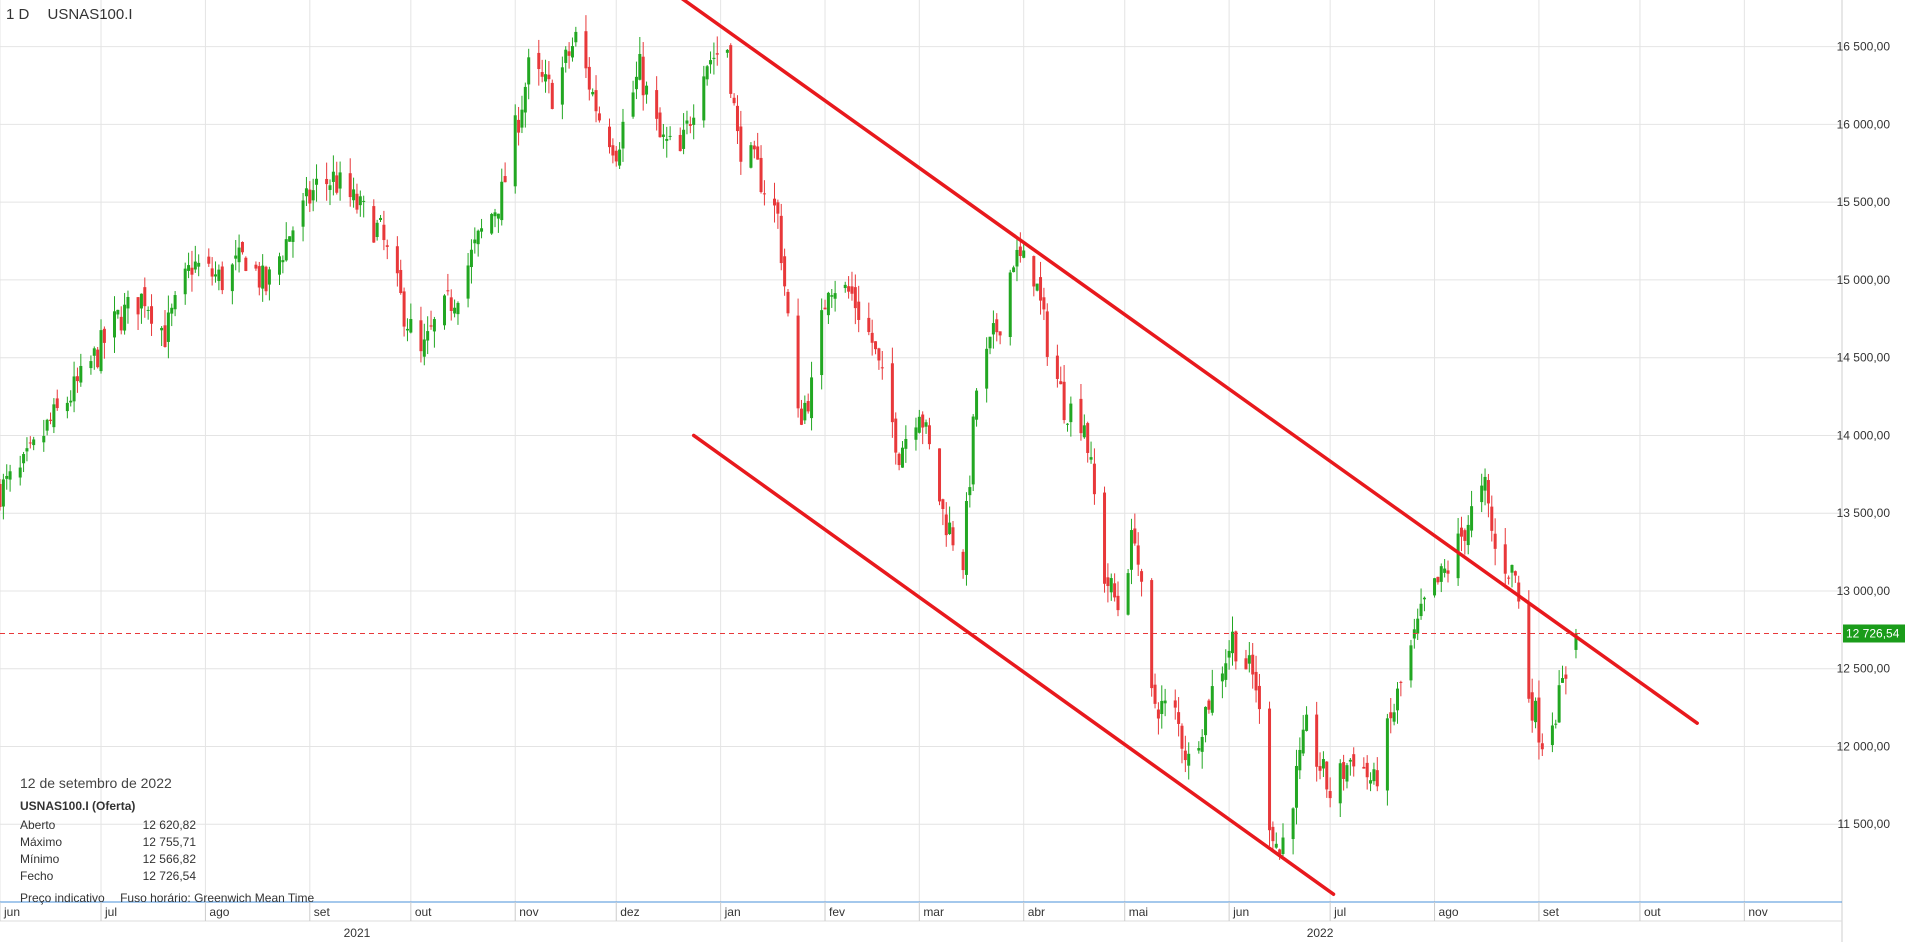  Describe the element at coordinates (108, 842) in the screenshot. I see `info-row-high: Máximo 12 755,71` at that location.